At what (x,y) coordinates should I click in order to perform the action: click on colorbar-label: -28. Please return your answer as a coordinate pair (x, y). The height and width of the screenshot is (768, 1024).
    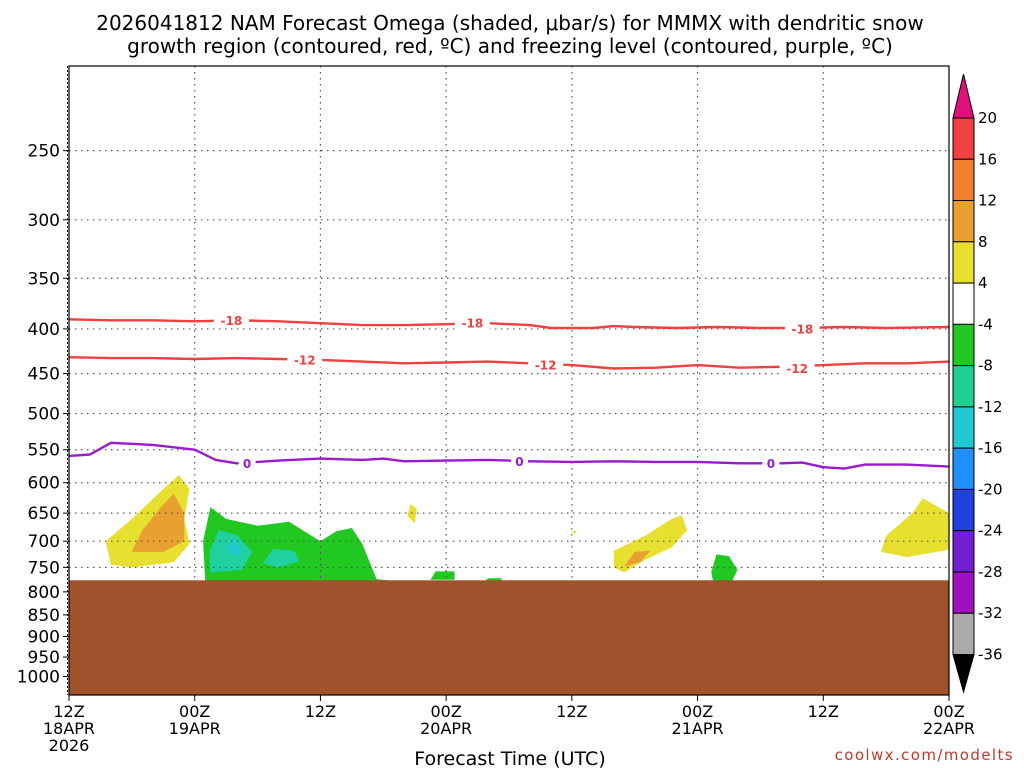
    Looking at the image, I should click on (990, 572).